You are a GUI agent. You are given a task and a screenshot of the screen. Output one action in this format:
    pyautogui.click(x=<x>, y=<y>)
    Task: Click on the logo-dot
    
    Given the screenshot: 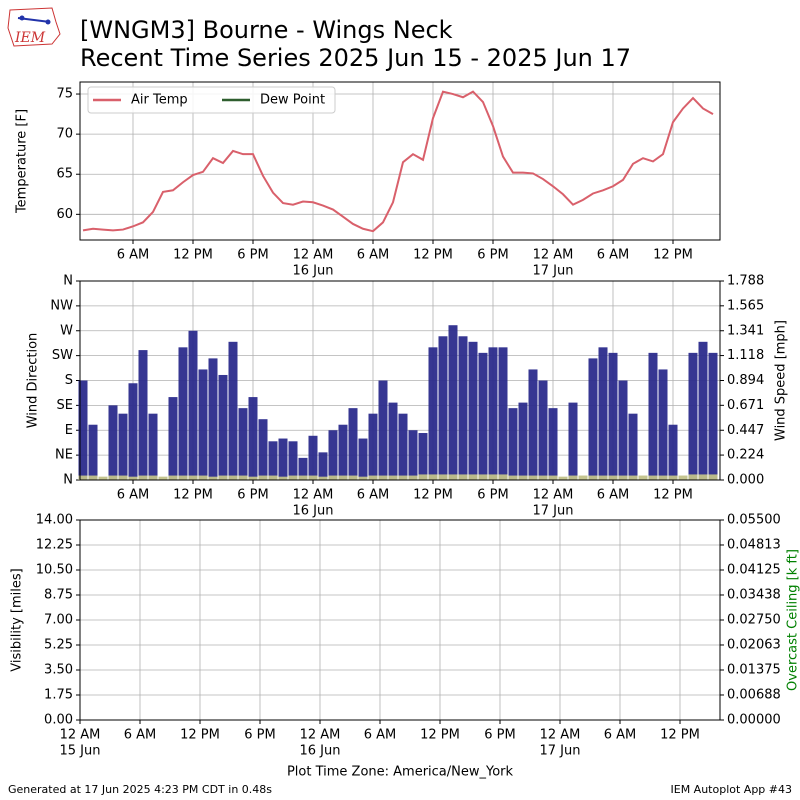 What is the action you would take?
    pyautogui.click(x=22, y=18)
    